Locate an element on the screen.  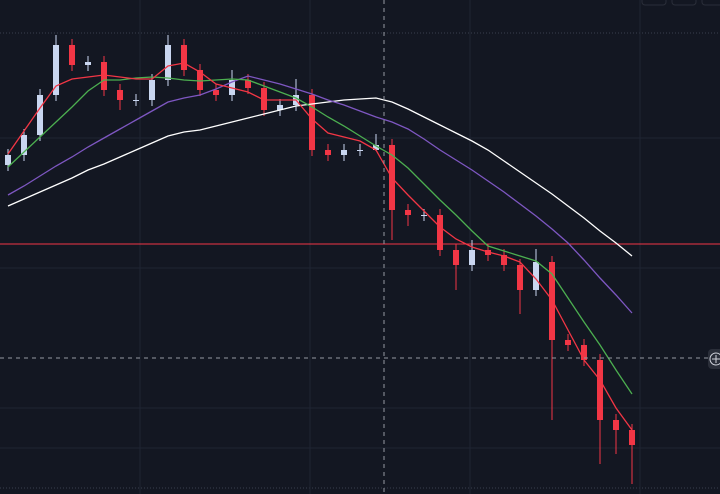
add-button is located at coordinates (714, 359).